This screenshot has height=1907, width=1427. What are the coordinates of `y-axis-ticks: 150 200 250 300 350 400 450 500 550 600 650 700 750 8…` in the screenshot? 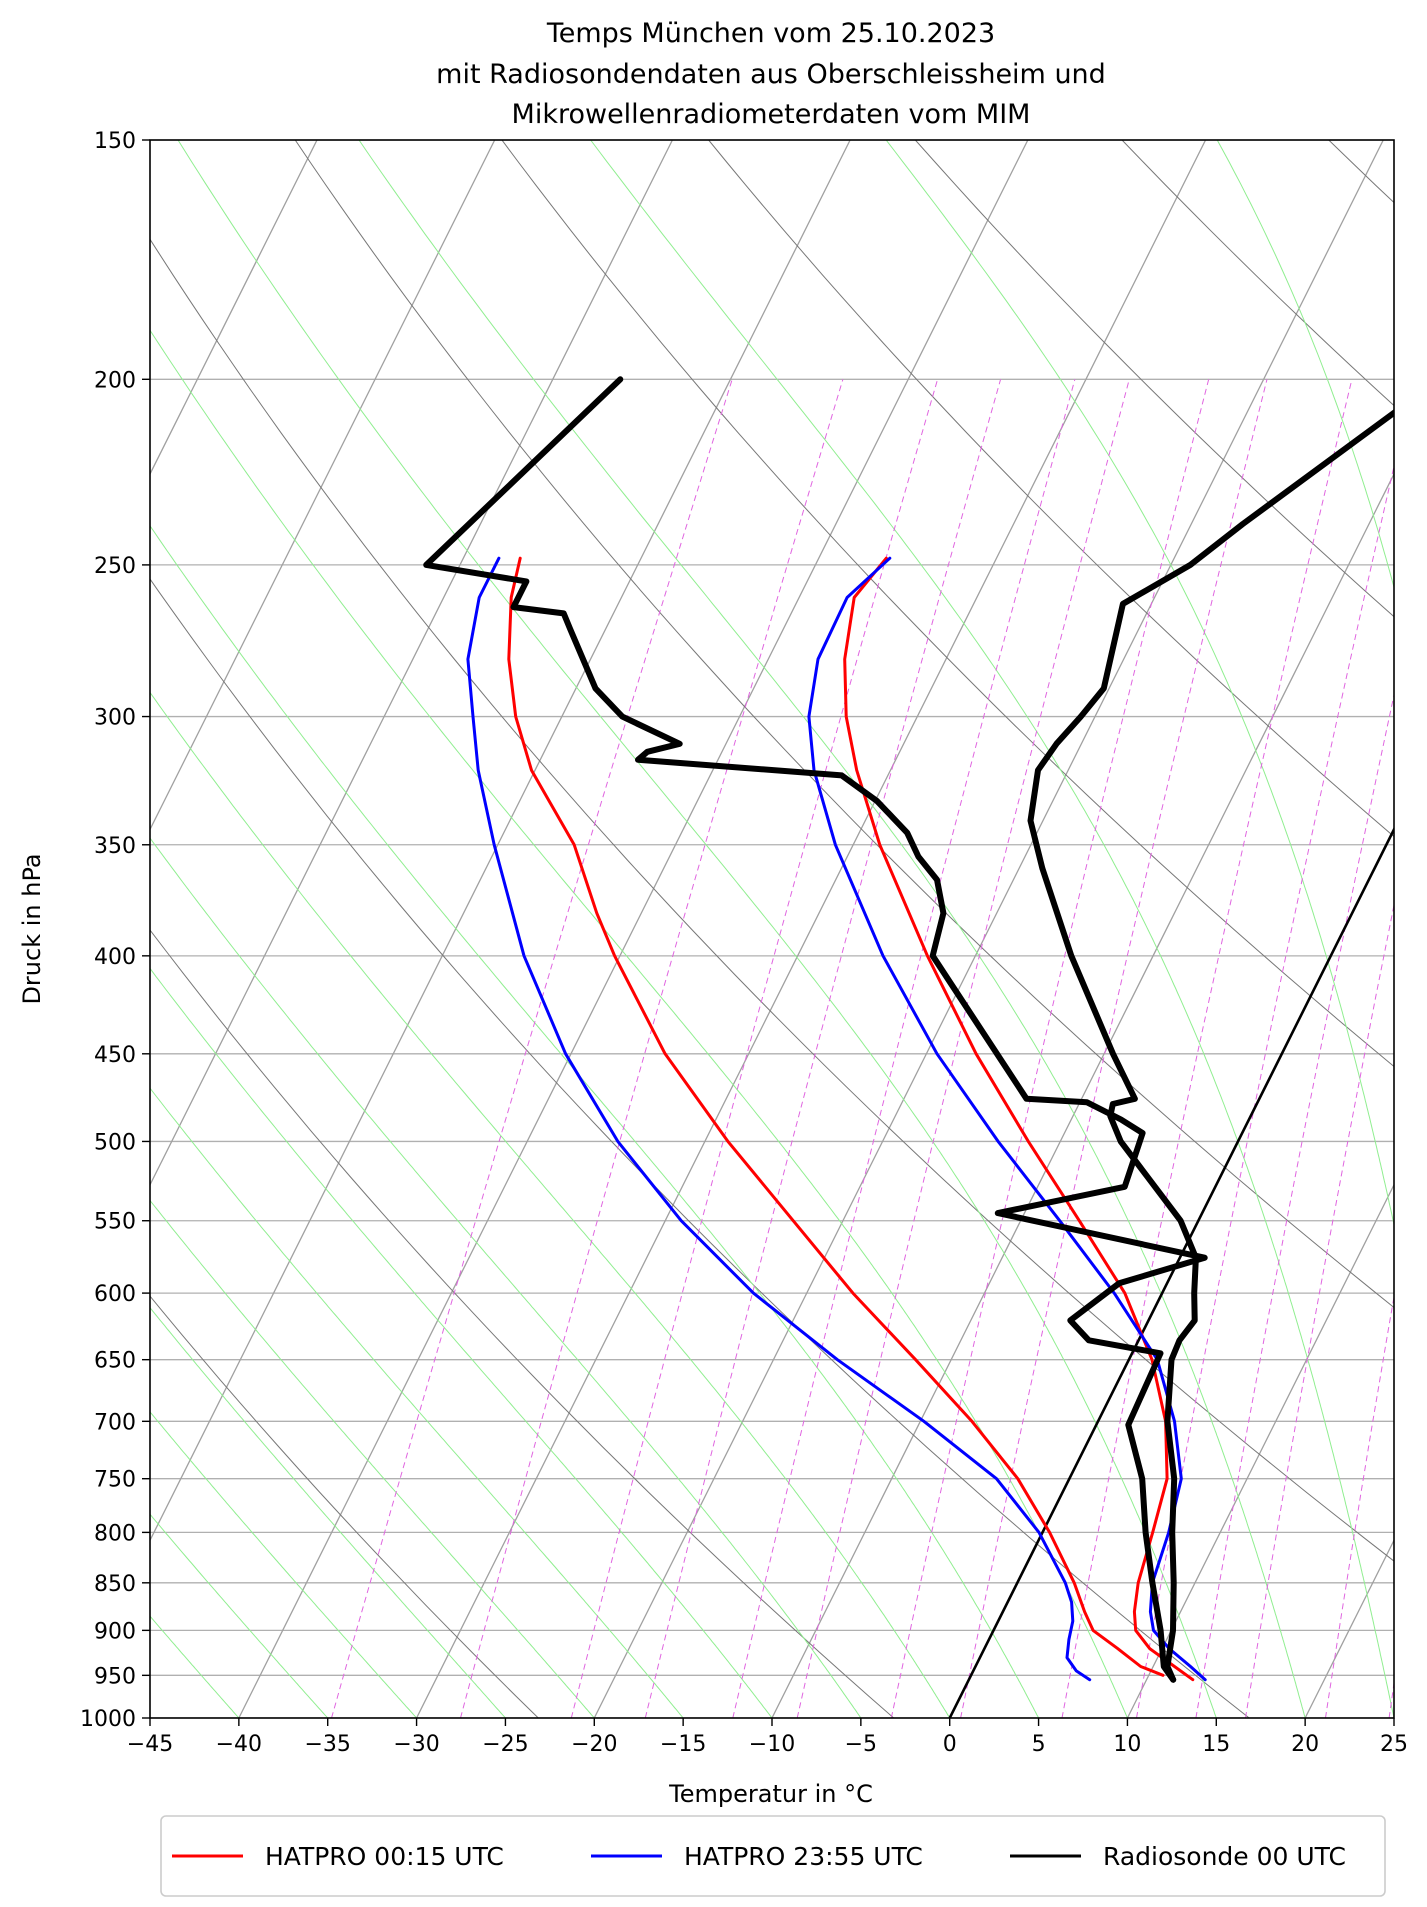 It's located at (115, 930).